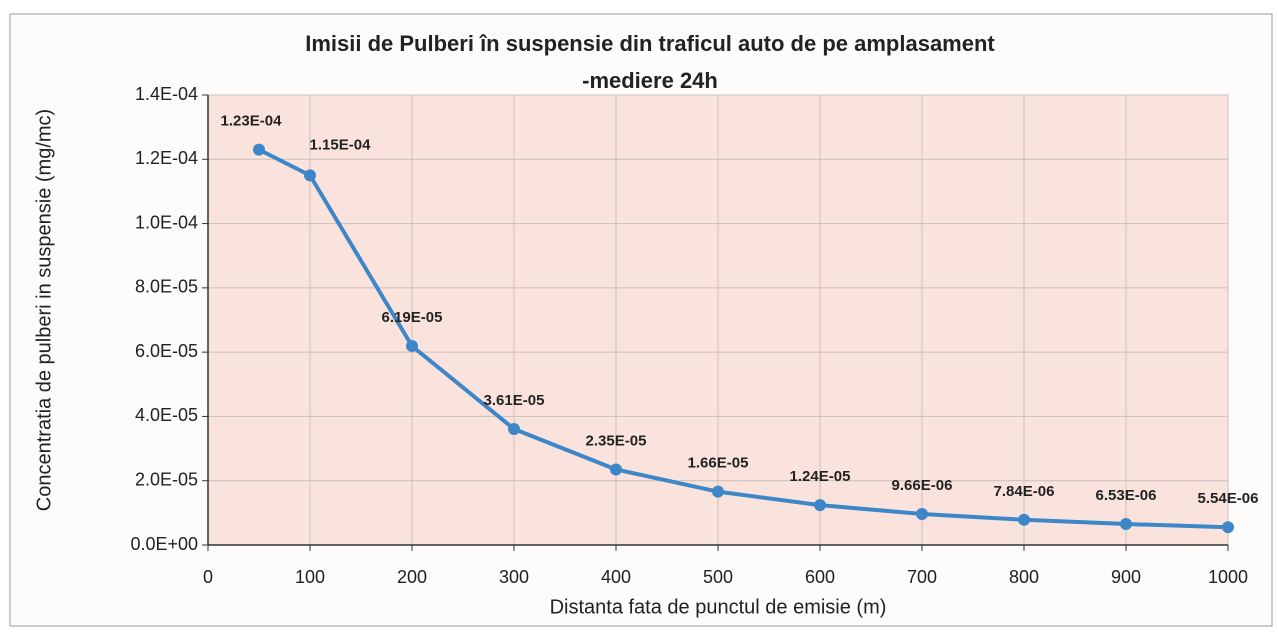  Describe the element at coordinates (1126, 495) in the screenshot. I see `data-label: 6.53E-06` at that location.